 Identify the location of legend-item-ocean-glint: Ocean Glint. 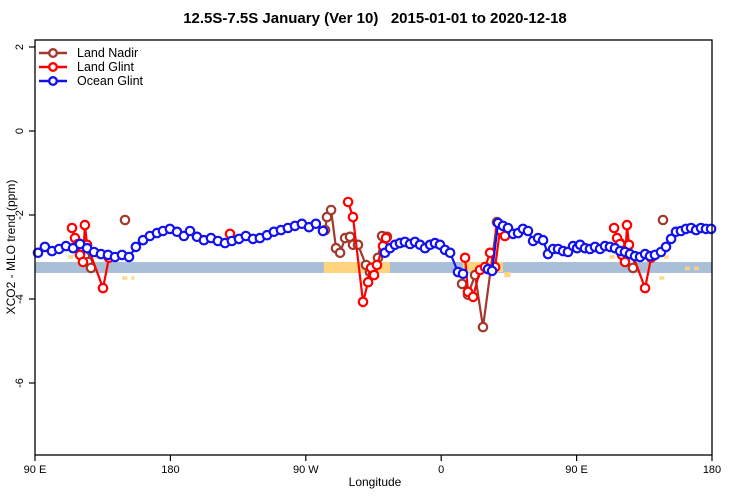
(90, 81).